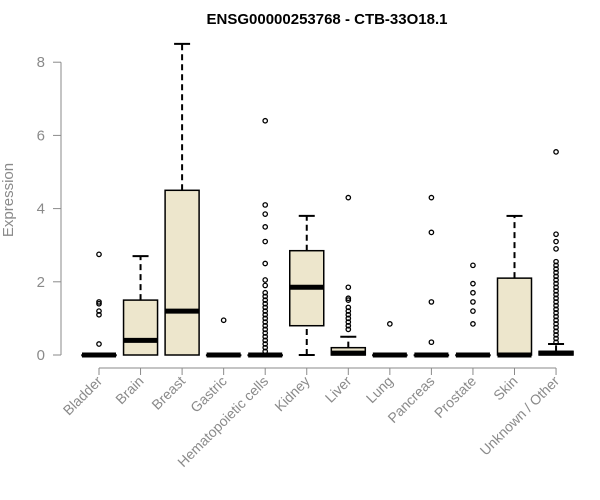 This screenshot has height=500, width=600. Describe the element at coordinates (338, 389) in the screenshot. I see `x-tick-label: Liver` at that location.